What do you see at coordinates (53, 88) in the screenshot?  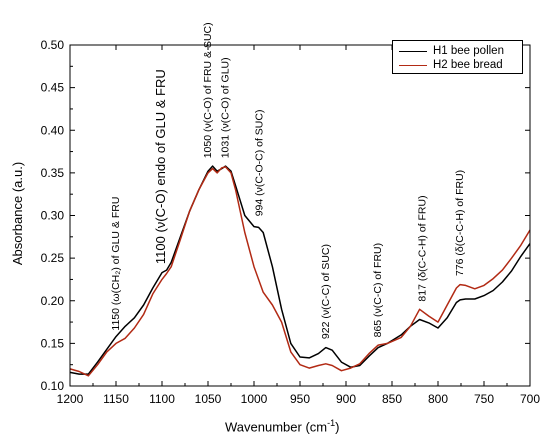 I see `y-tick-label: 0.45` at bounding box center [53, 88].